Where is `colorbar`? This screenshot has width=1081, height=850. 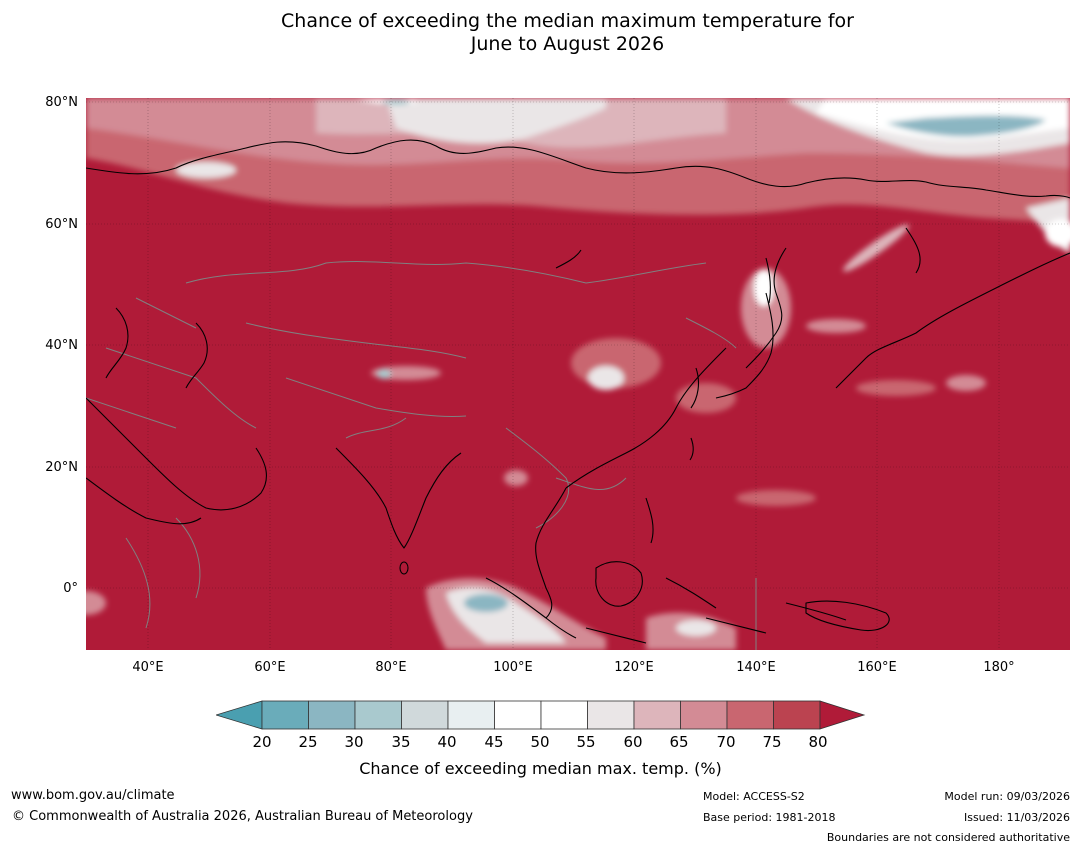
colorbar is located at coordinates (541, 715).